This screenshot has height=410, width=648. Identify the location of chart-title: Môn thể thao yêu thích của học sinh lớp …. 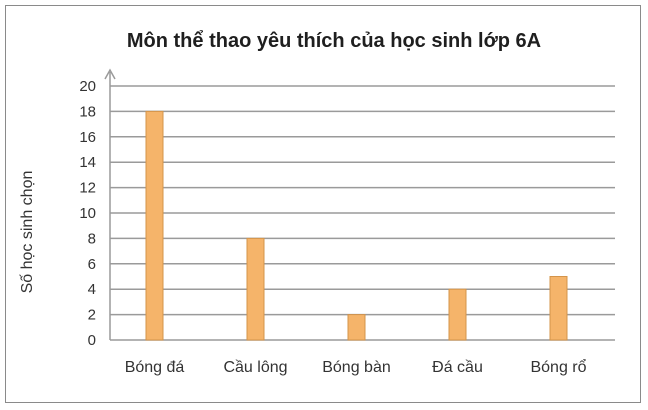
(334, 41).